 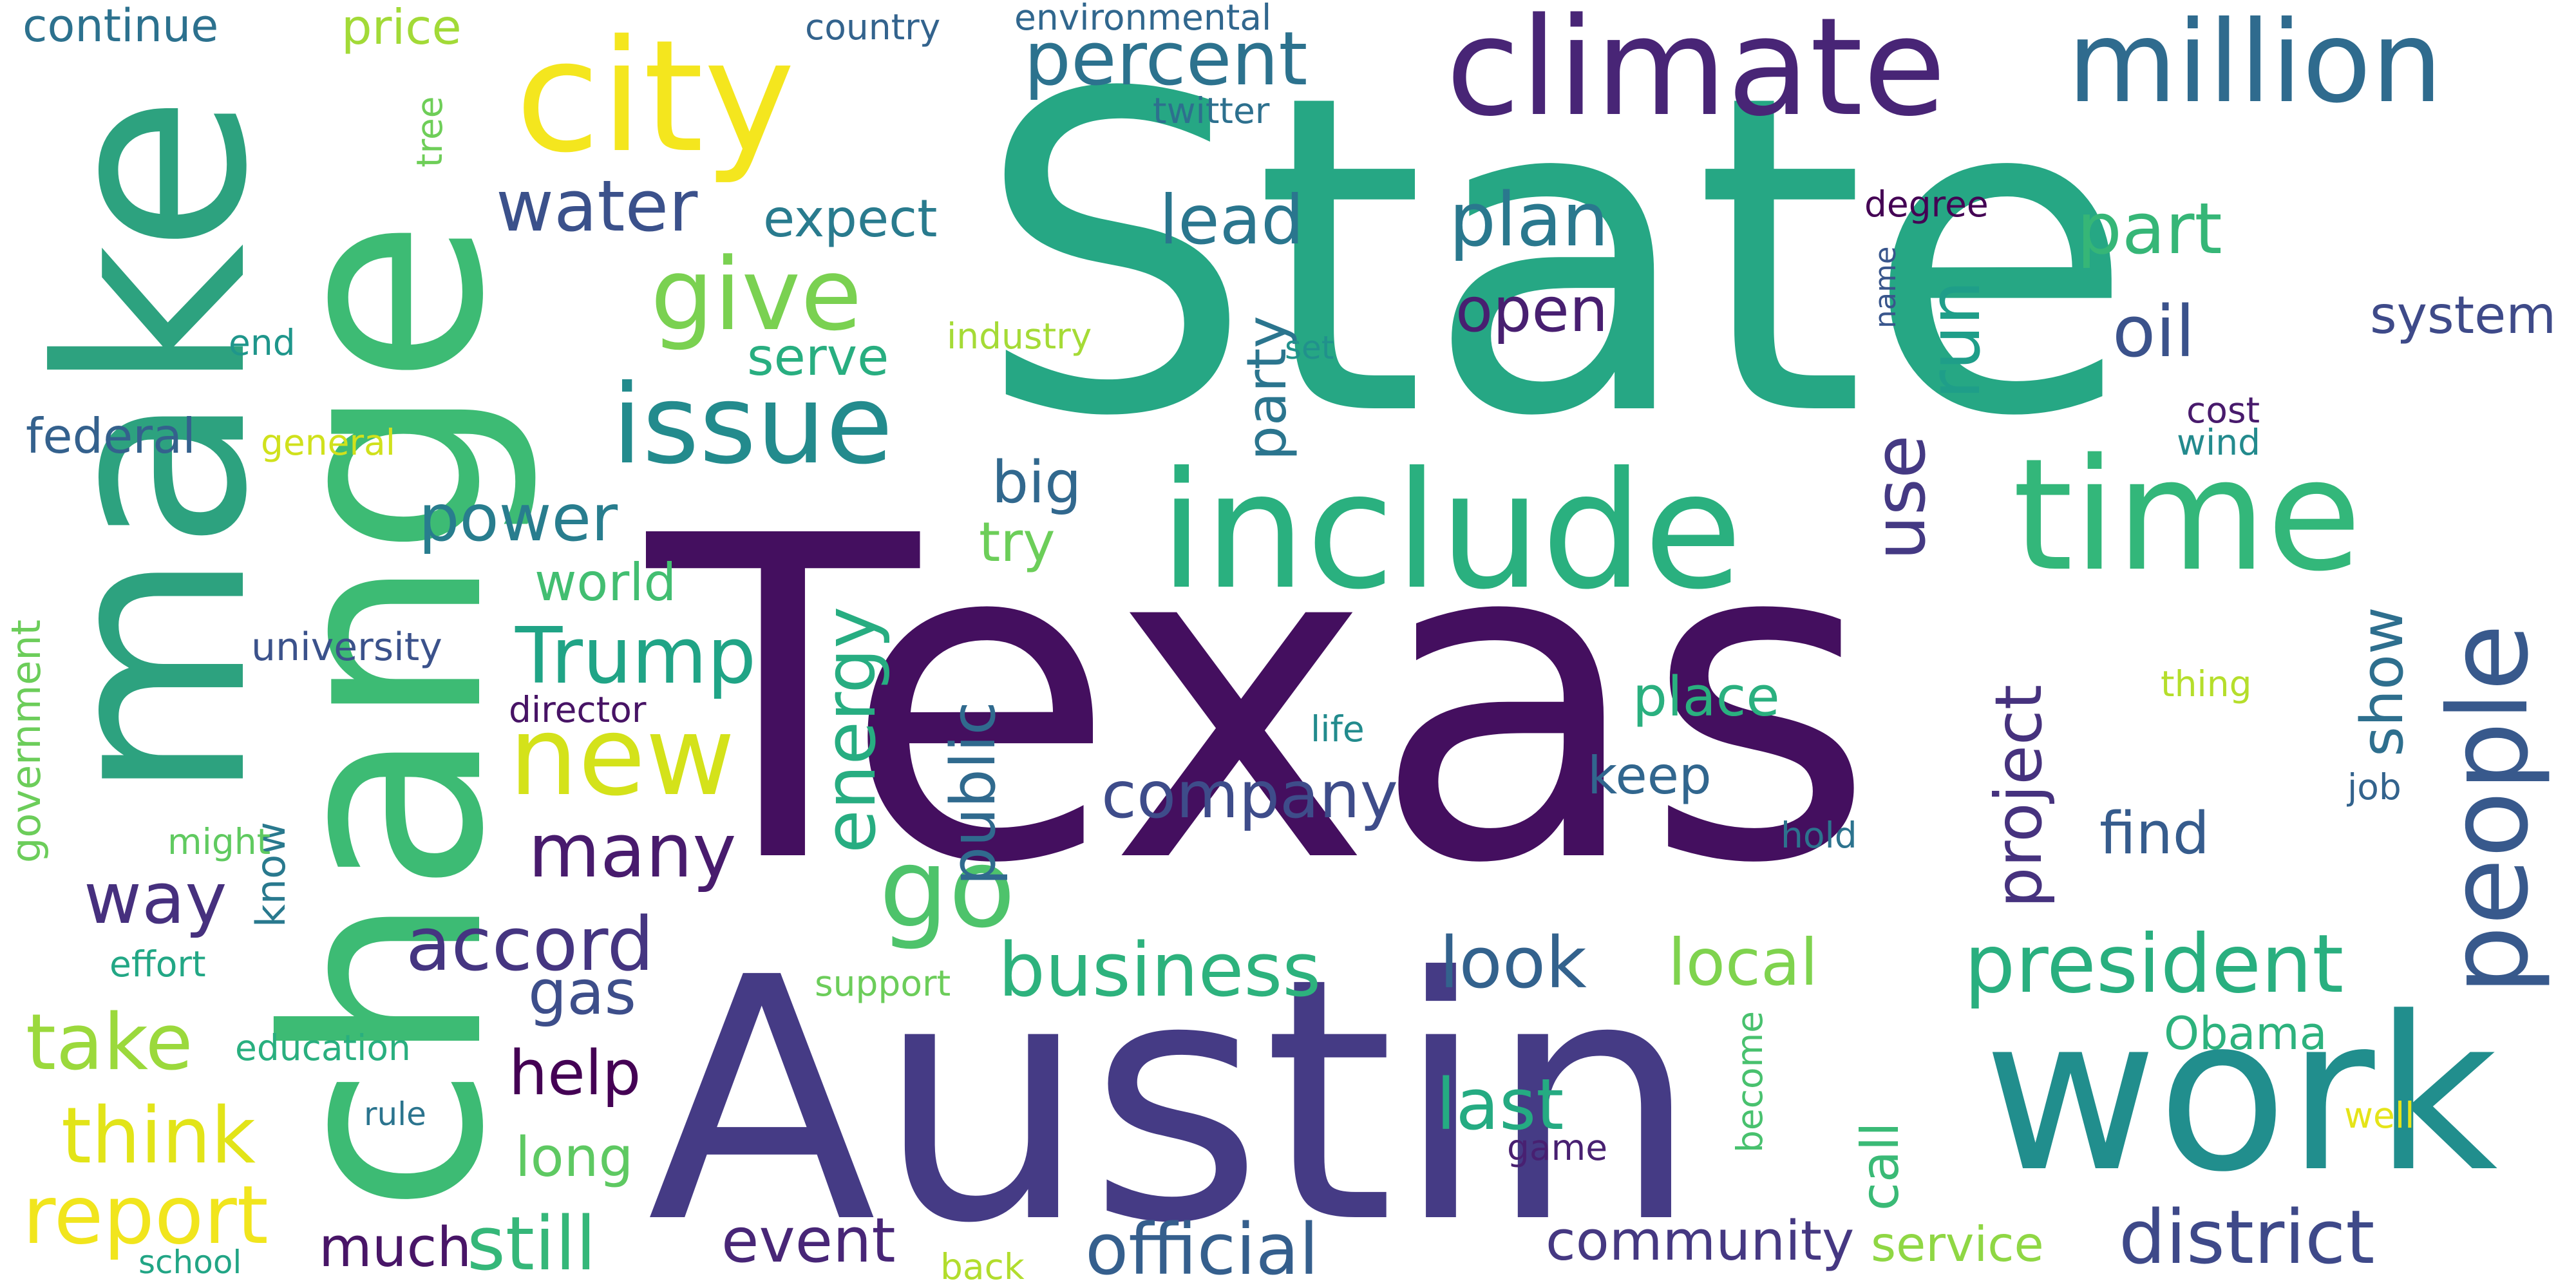 What do you see at coordinates (1451, 531) in the screenshot?
I see `word-include: include` at bounding box center [1451, 531].